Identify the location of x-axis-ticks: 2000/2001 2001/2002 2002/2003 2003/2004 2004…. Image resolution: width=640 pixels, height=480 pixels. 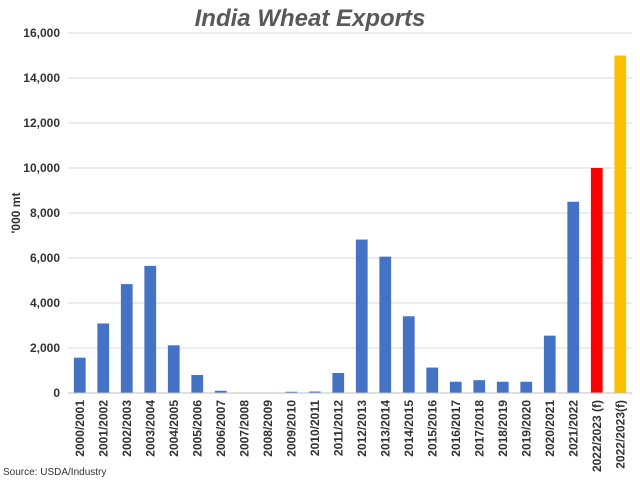
(350, 436).